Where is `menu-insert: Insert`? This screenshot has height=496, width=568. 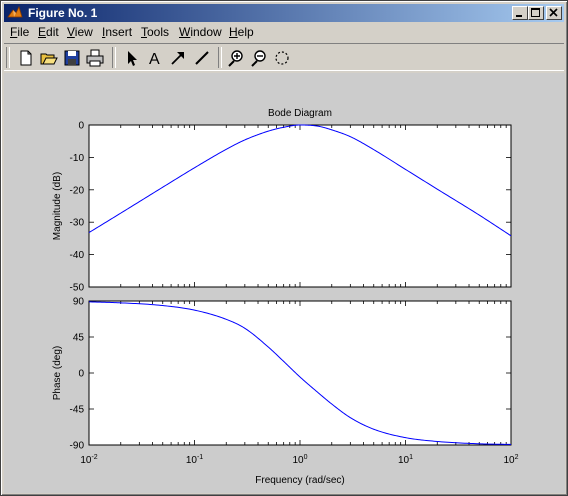 menu-insert: Insert is located at coordinates (117, 32).